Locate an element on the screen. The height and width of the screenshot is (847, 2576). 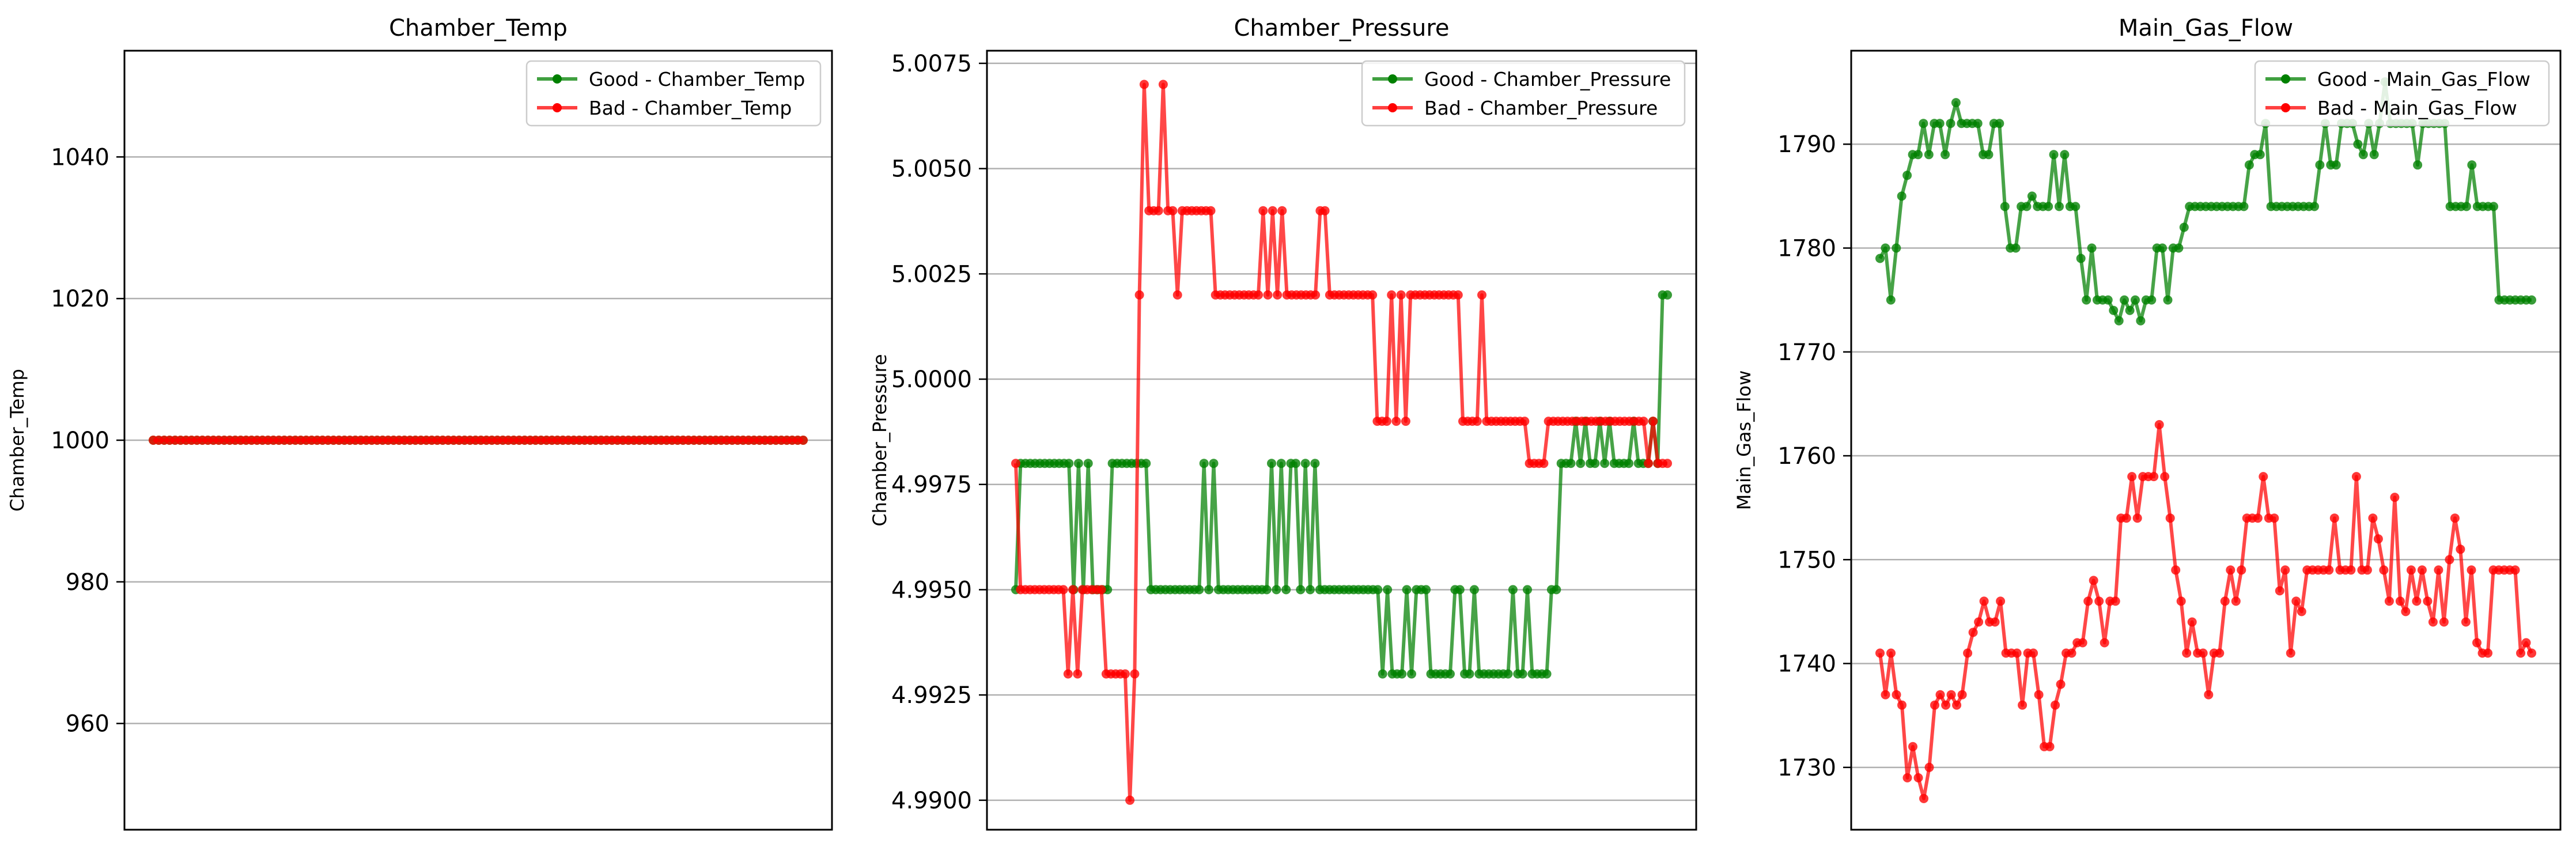
y-tick-label: 1750 is located at coordinates (1806, 560).